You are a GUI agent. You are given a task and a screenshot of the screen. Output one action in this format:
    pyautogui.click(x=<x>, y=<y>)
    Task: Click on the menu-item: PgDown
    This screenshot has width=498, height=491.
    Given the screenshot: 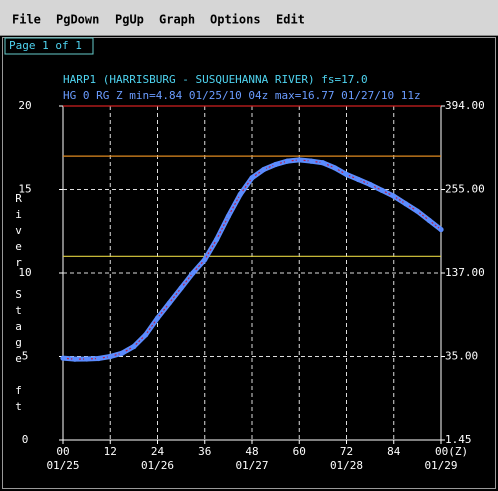 What is the action you would take?
    pyautogui.click(x=77, y=20)
    